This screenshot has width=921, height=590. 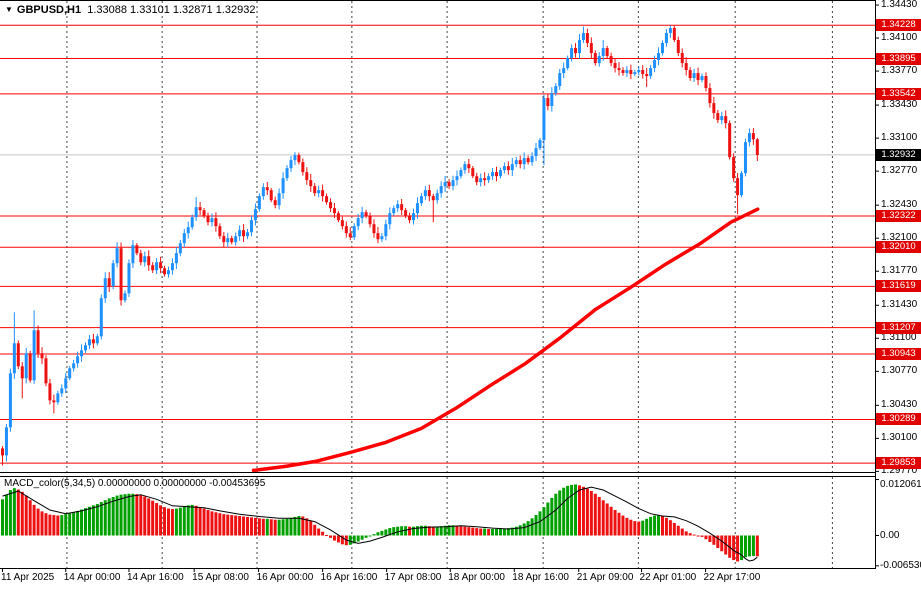 I want to click on time-axis-label: 18 Apr 16:00, so click(x=540, y=577).